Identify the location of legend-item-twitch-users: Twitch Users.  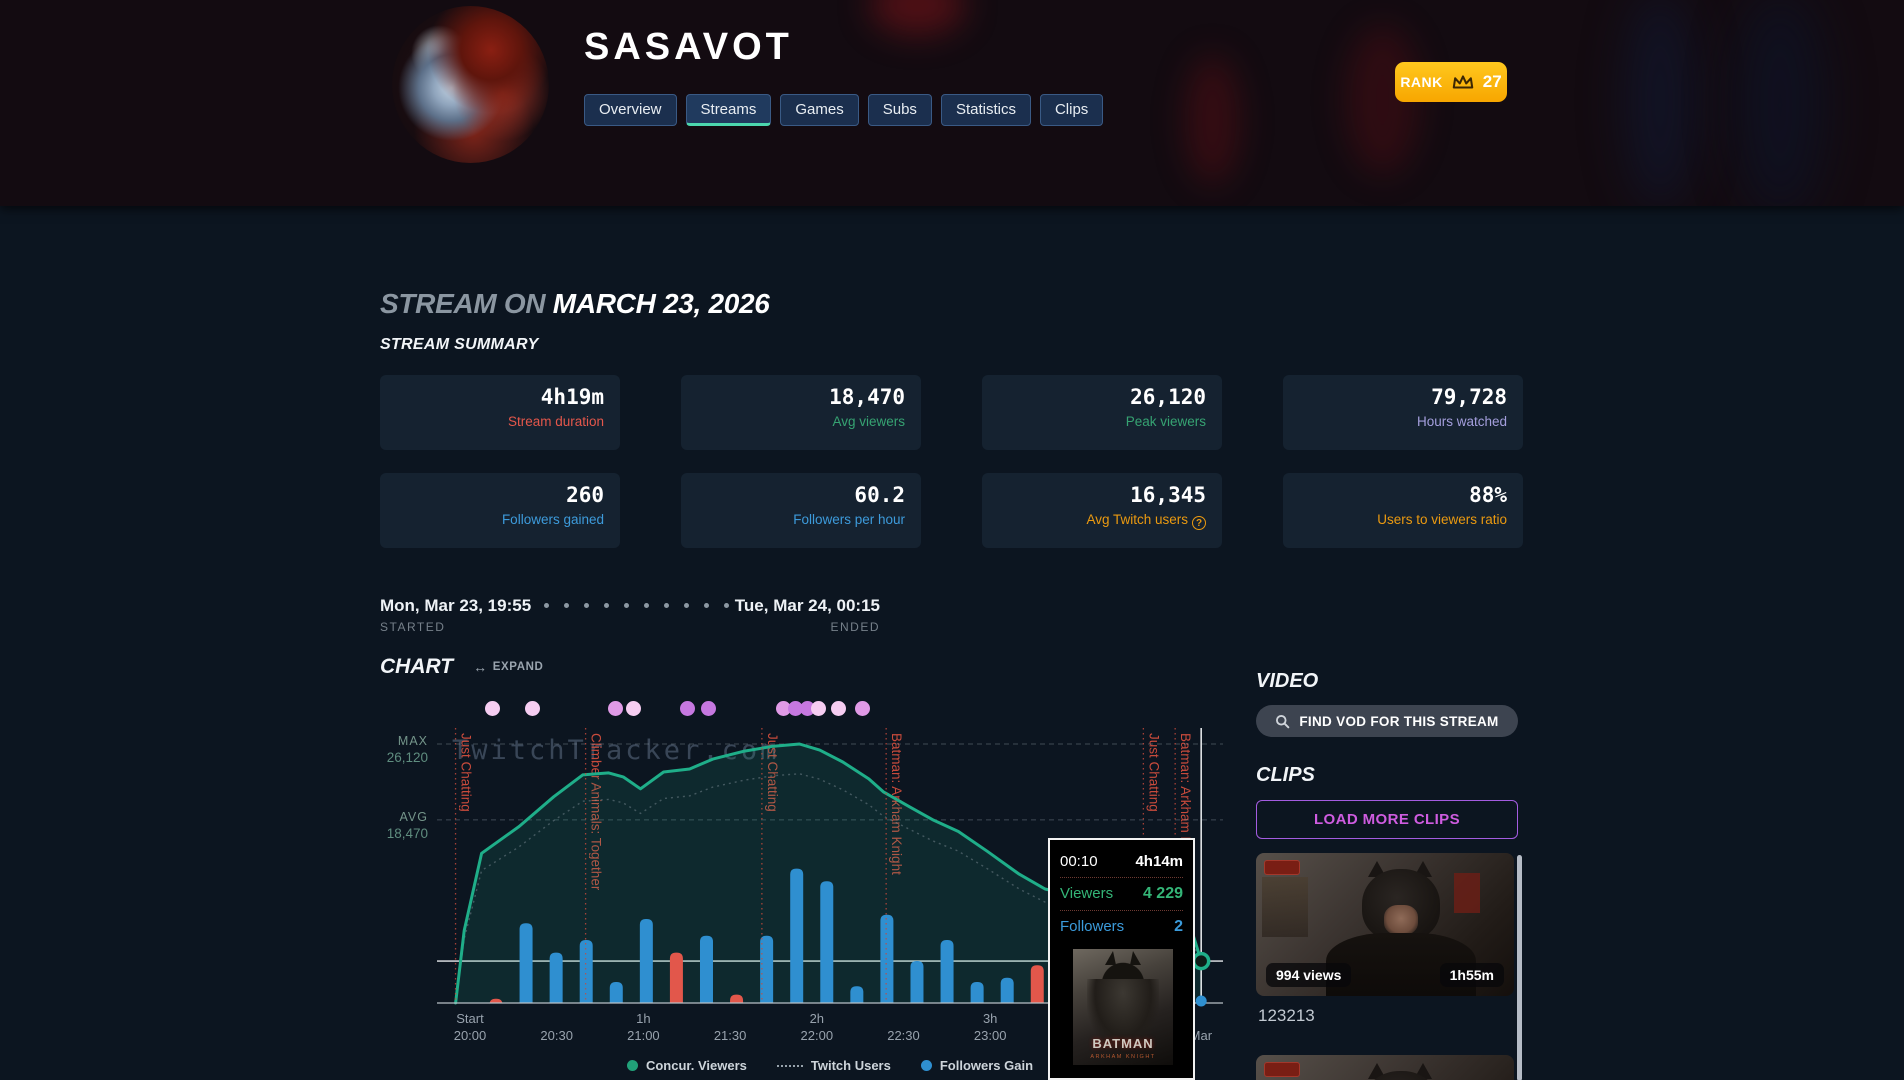
(833, 1065).